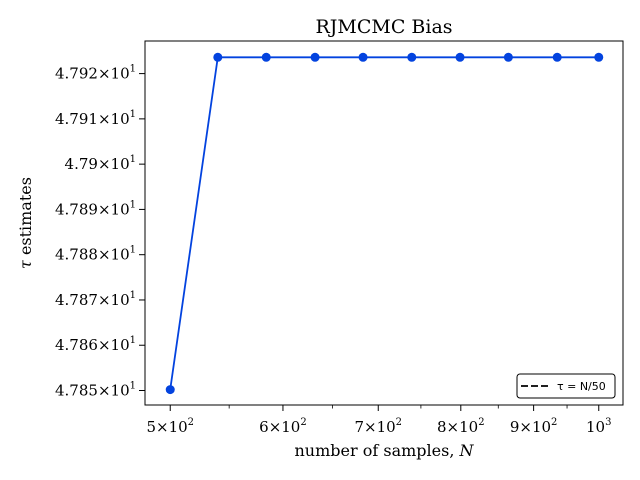 This screenshot has height=480, width=640. What do you see at coordinates (95, 208) in the screenshot?
I see `y-tick-label-4: 4.789×101` at bounding box center [95, 208].